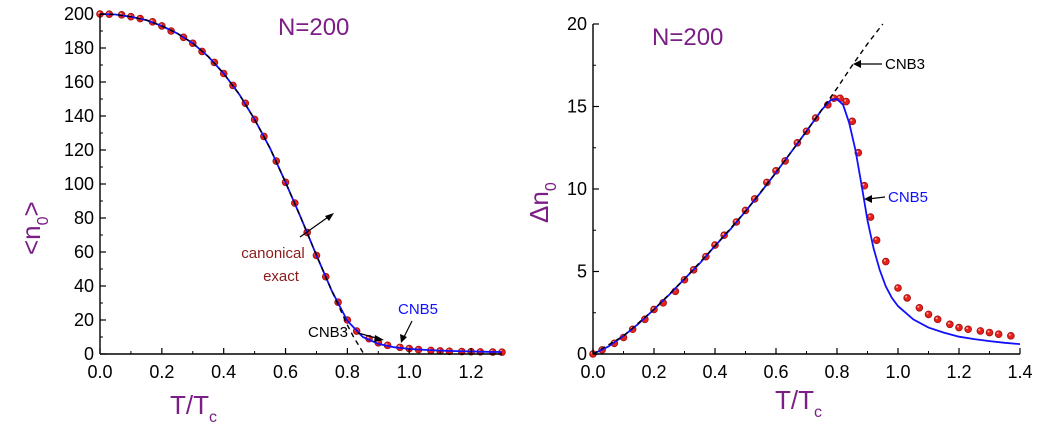 The height and width of the screenshot is (434, 1040). Describe the element at coordinates (31, 208) in the screenshot. I see `left-y-axis-title-close: >` at that location.